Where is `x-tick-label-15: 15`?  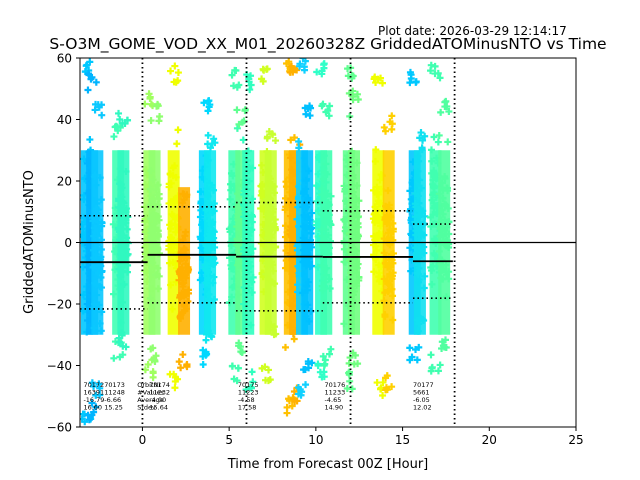
x-tick-label-15: 15 is located at coordinates (402, 440).